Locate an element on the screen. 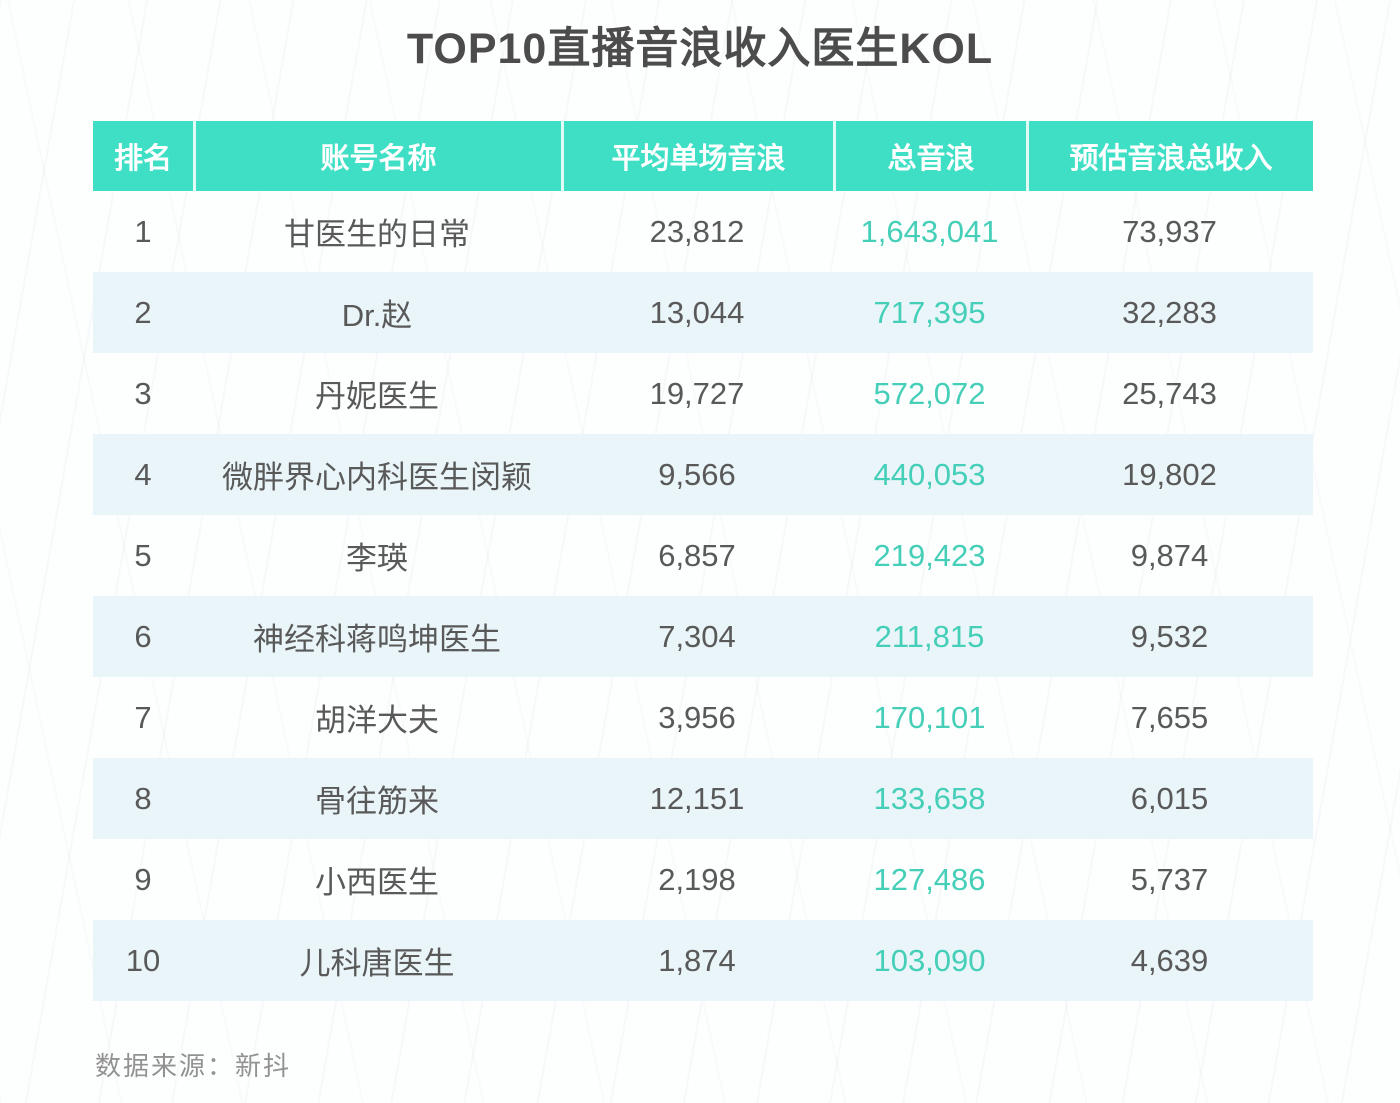 The height and width of the screenshot is (1103, 1400). total-yinlang-cell: 133,658 is located at coordinates (929, 798).